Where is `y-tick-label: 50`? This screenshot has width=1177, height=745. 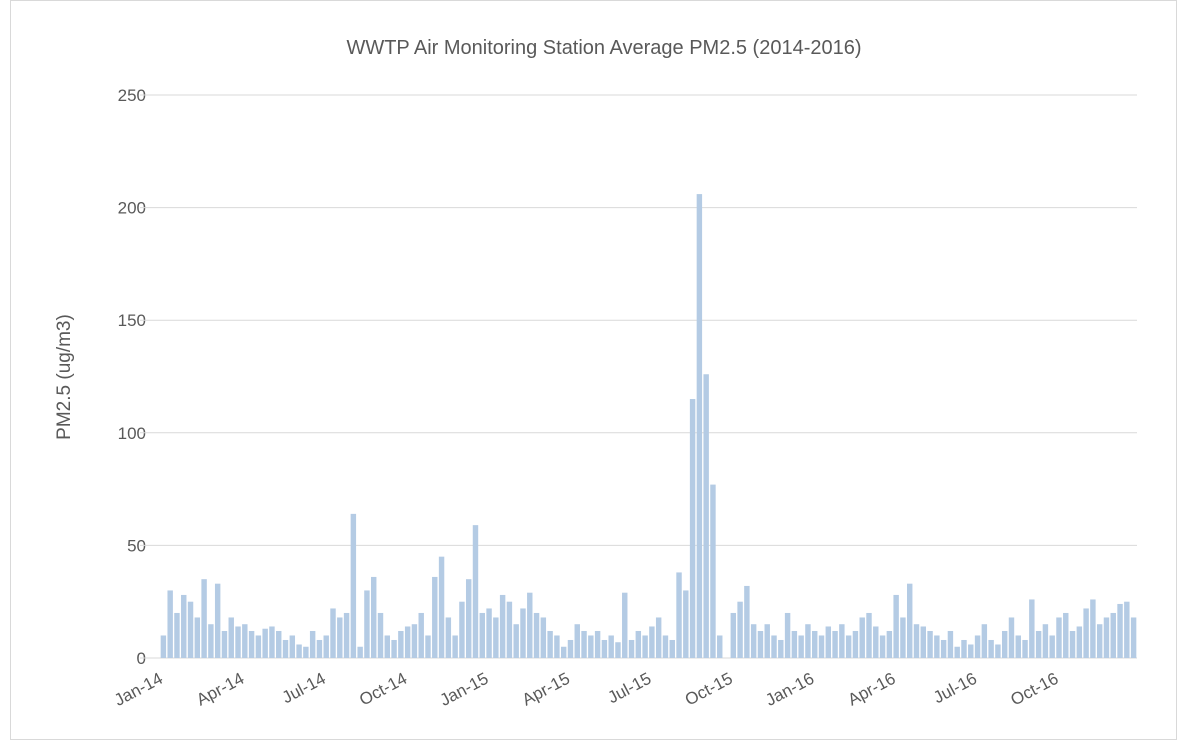
y-tick-label: 50 is located at coordinates (136, 545).